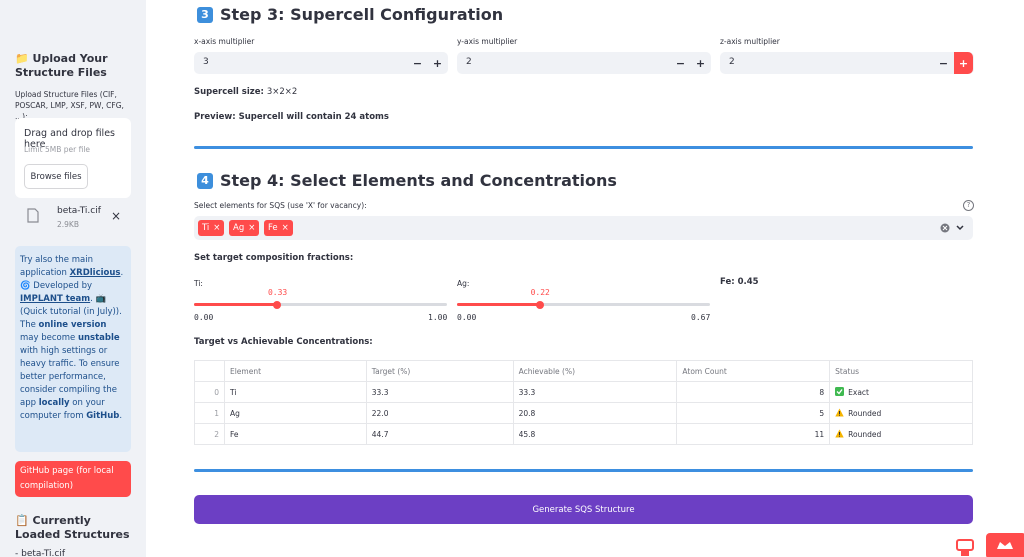  What do you see at coordinates (206, 62) in the screenshot?
I see `input-value: 3` at bounding box center [206, 62].